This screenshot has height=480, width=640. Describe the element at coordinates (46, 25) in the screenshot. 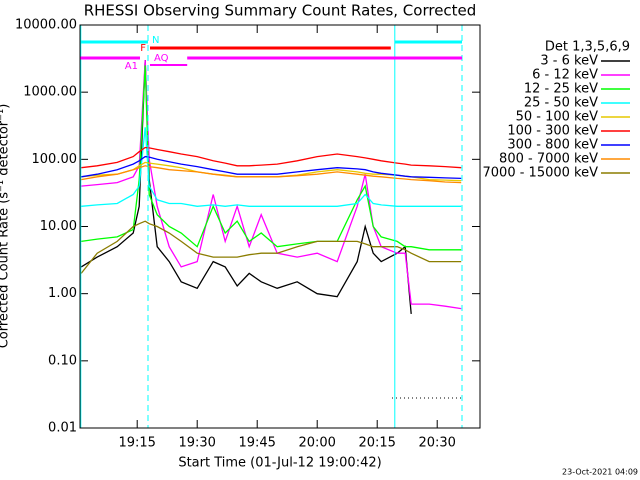

I see `y-tick-label: 10000.00` at that location.